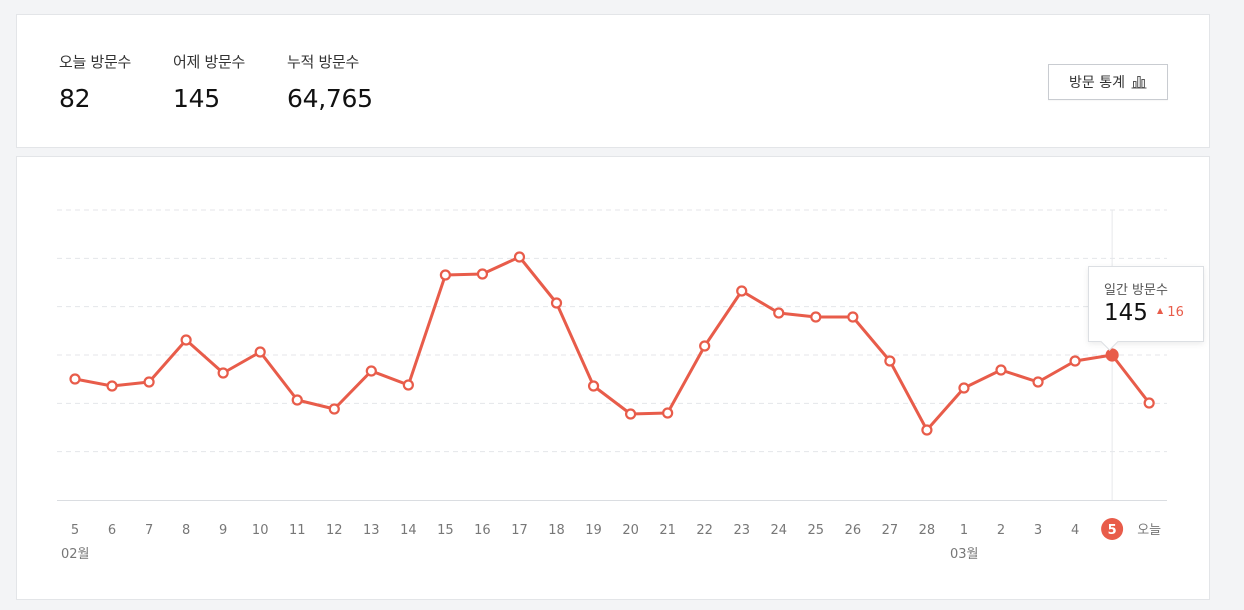 This screenshot has height=610, width=1244. Describe the element at coordinates (482, 530) in the screenshot. I see `x-tick-label: 16` at that location.